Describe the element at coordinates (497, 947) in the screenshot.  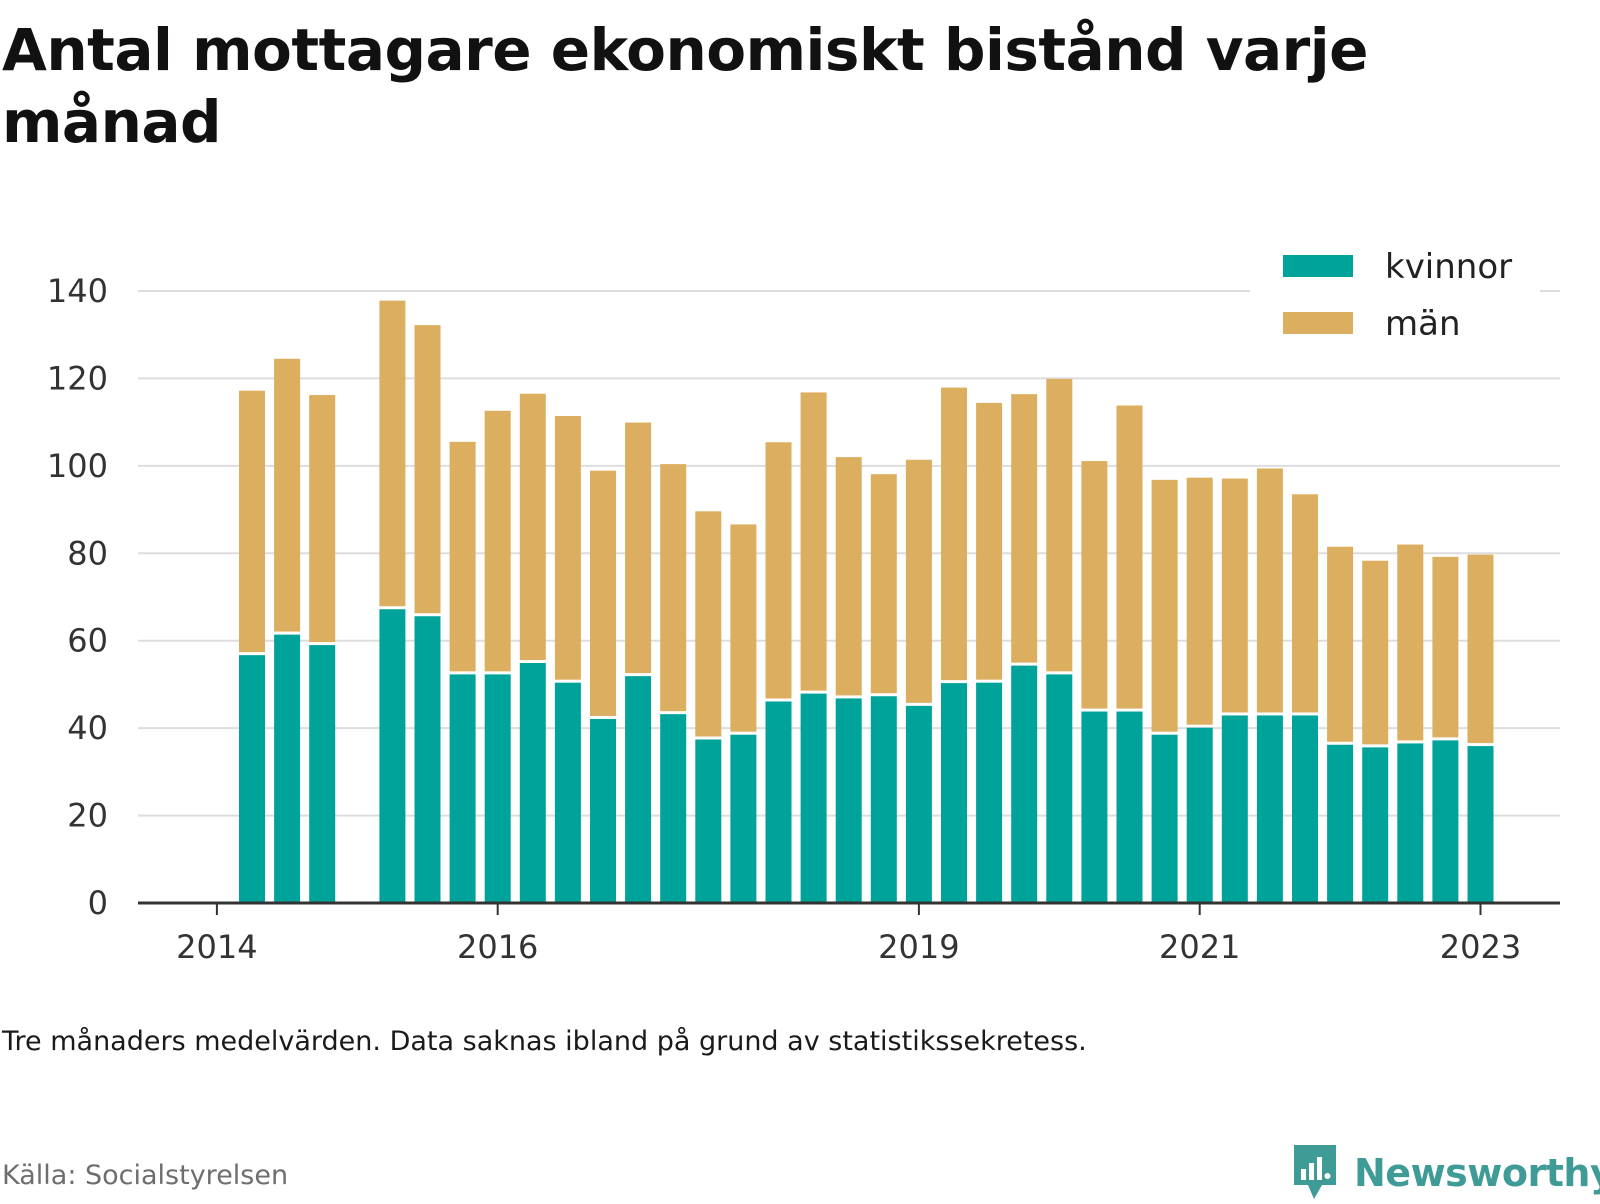
I see `x-tick-label: 2016` at that location.